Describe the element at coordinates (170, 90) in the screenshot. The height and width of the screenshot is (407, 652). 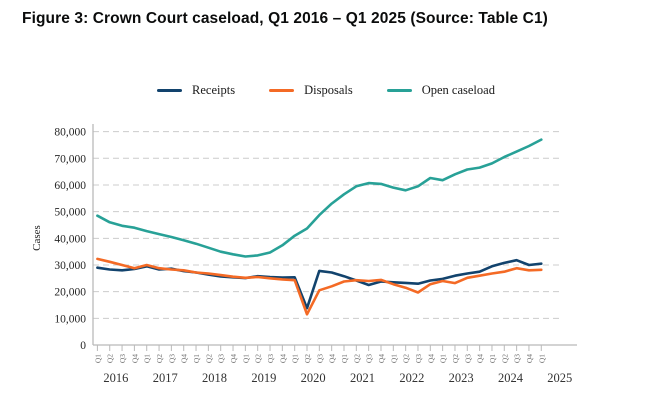
I see `legend-swatch-receipts` at that location.